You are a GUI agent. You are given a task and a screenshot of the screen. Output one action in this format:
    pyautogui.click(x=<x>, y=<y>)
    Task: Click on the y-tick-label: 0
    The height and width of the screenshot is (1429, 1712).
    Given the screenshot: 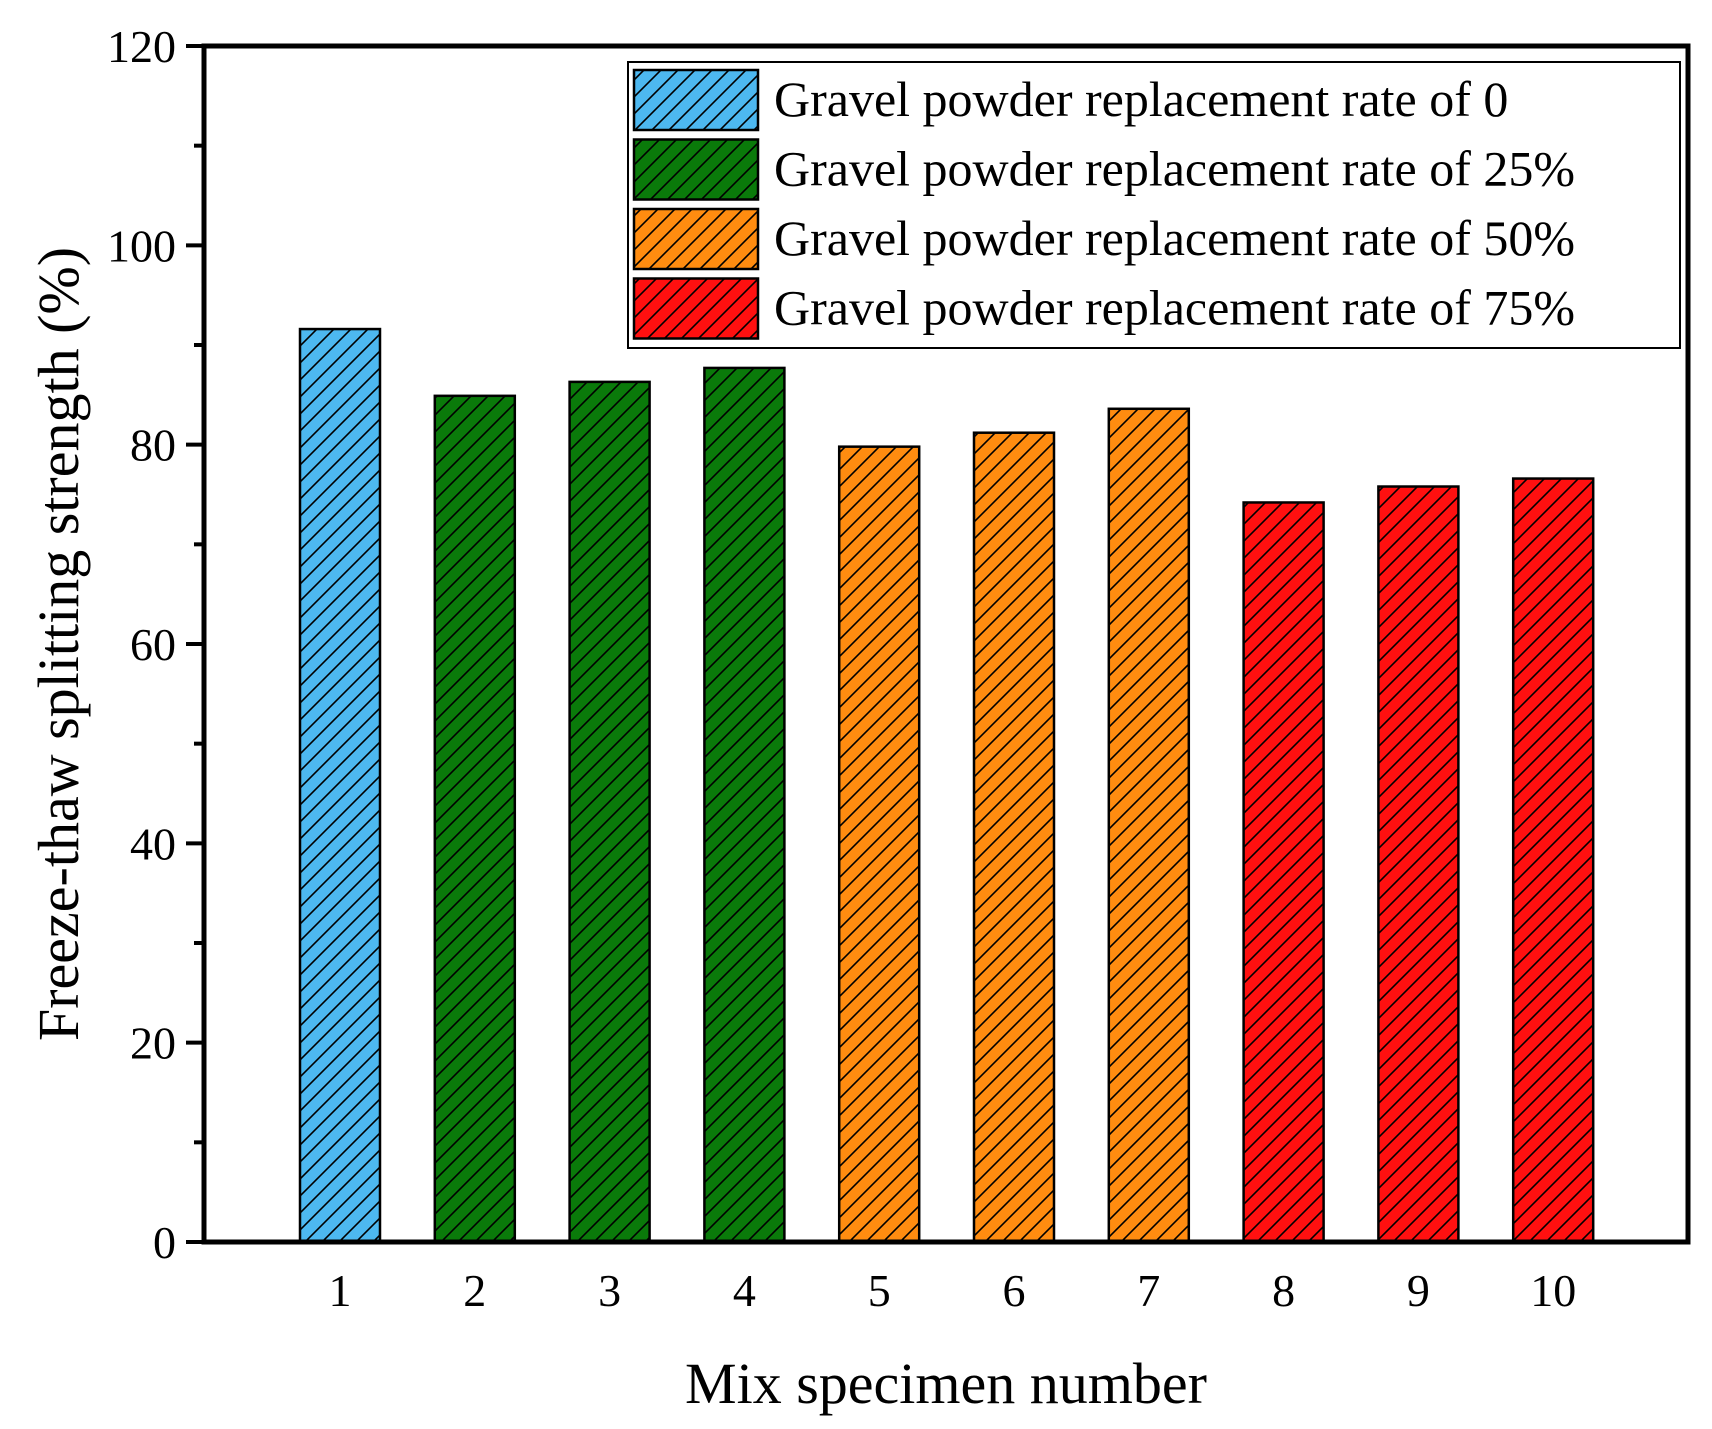 What is the action you would take?
    pyautogui.click(x=164, y=1242)
    